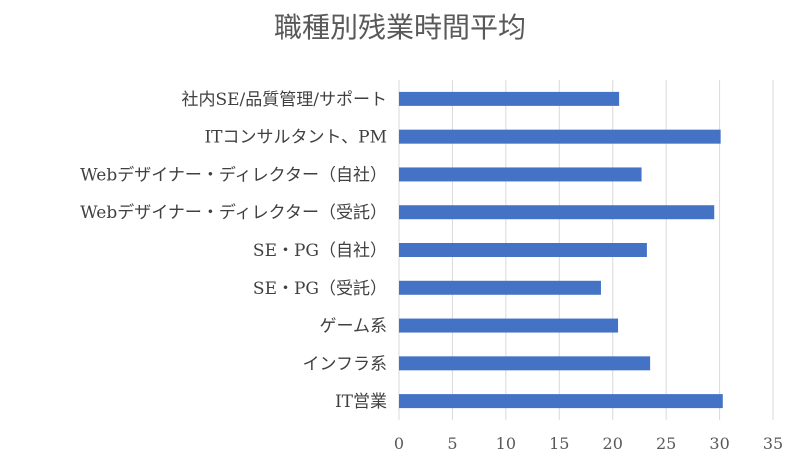 Image resolution: width=800 pixels, height=465 pixels. What do you see at coordinates (719, 443) in the screenshot?
I see `x-tick-label: 30` at bounding box center [719, 443].